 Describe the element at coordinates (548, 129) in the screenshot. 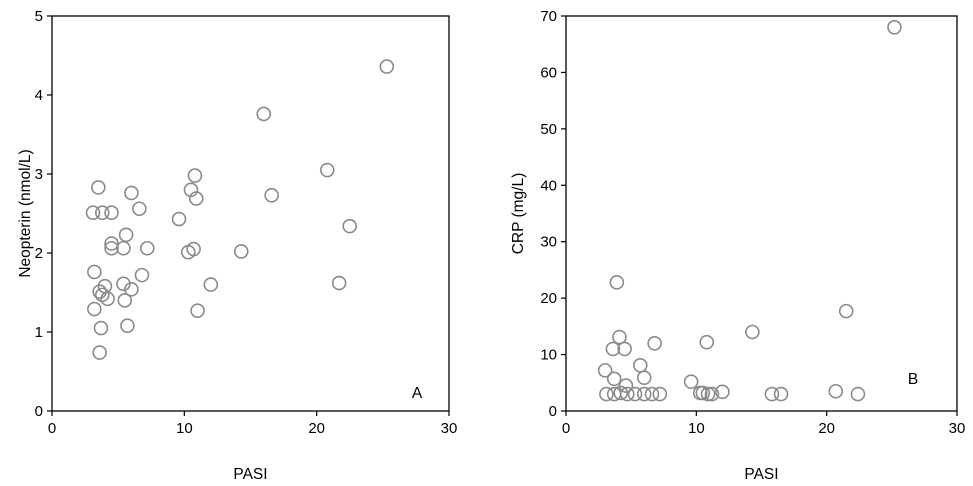

I see `y-tick-label: 50` at that location.